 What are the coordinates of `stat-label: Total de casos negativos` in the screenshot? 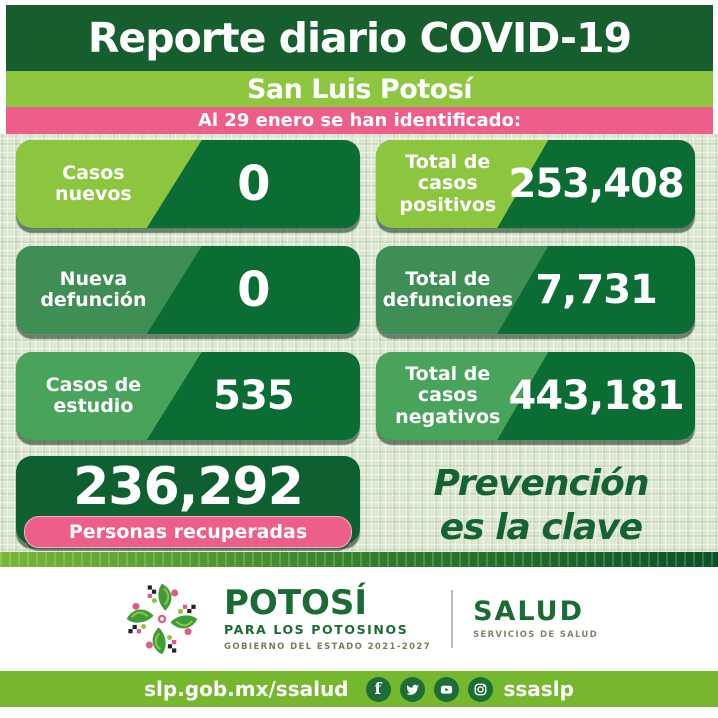 It's located at (448, 395).